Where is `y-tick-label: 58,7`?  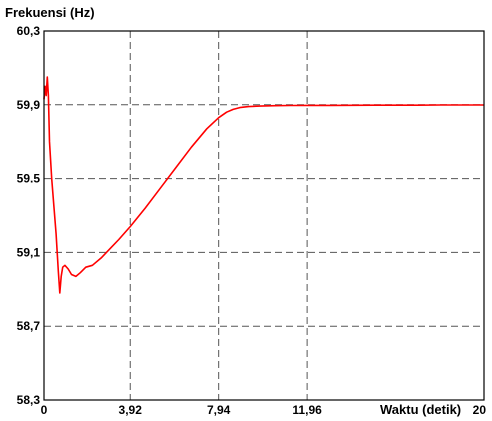
y-tick-label: 58,7 is located at coordinates (29, 326).